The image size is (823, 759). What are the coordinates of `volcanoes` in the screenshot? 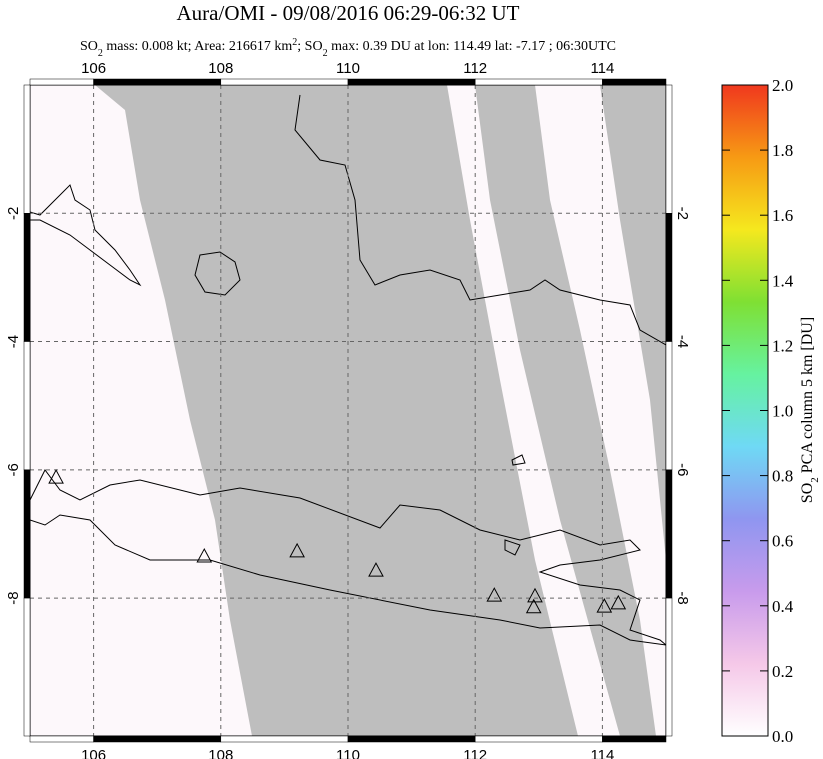 It's located at (337, 541).